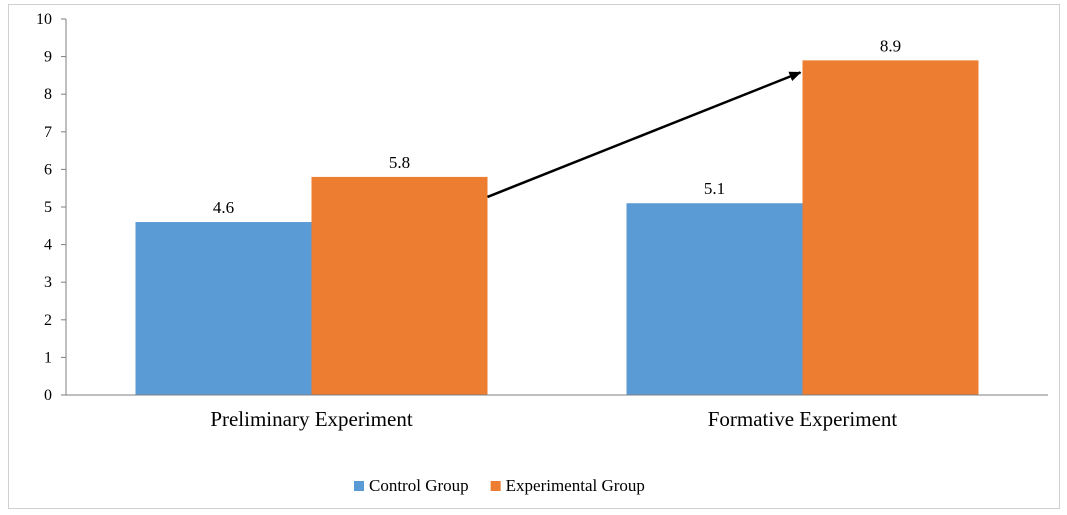  I want to click on legend-label: Control Group, so click(419, 485).